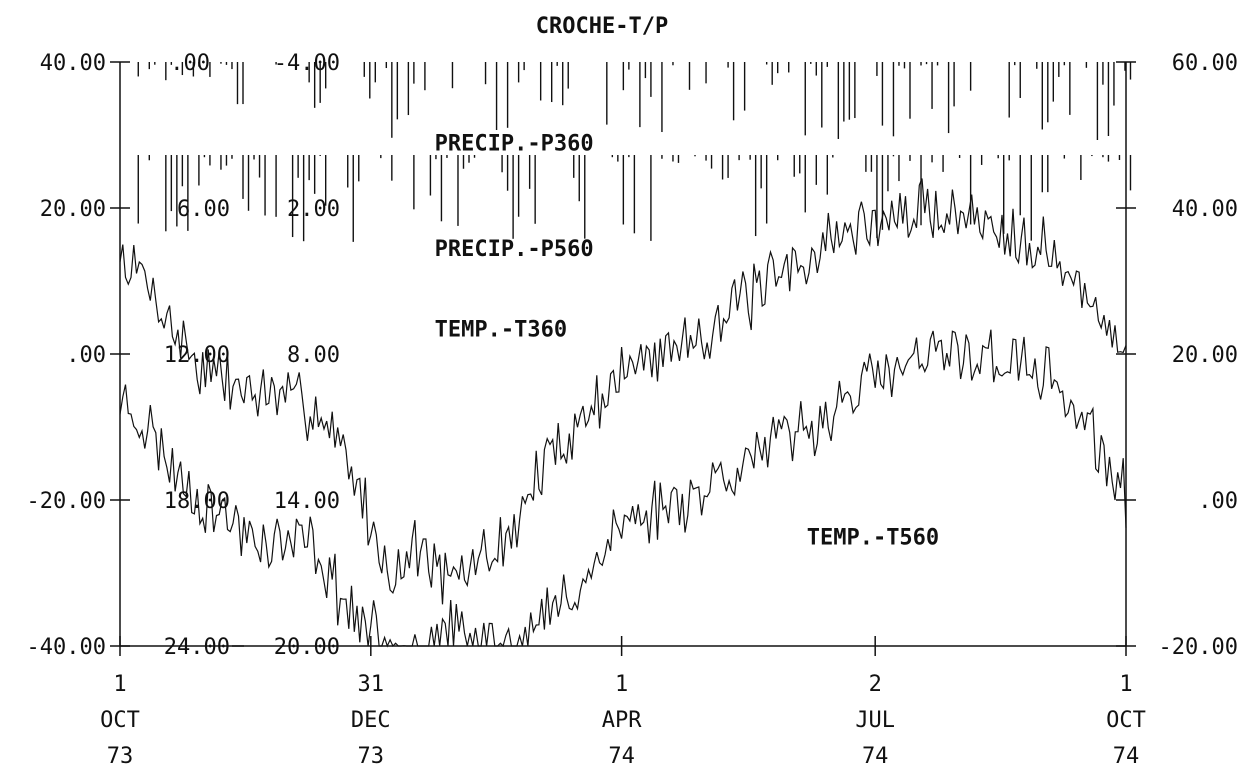  What do you see at coordinates (875, 756) in the screenshot?
I see `x-tick-label-3-2: 74` at bounding box center [875, 756].